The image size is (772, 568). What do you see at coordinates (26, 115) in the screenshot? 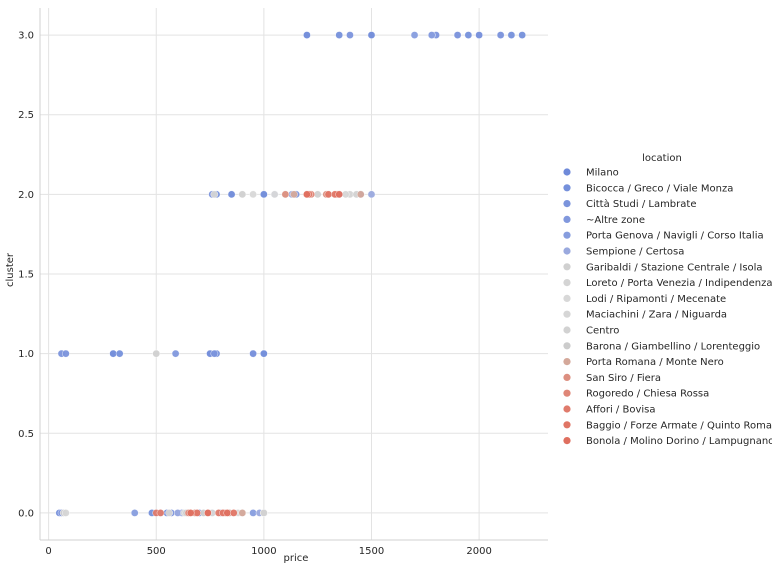
I see `y-tick-label: 2.5` at bounding box center [26, 115].